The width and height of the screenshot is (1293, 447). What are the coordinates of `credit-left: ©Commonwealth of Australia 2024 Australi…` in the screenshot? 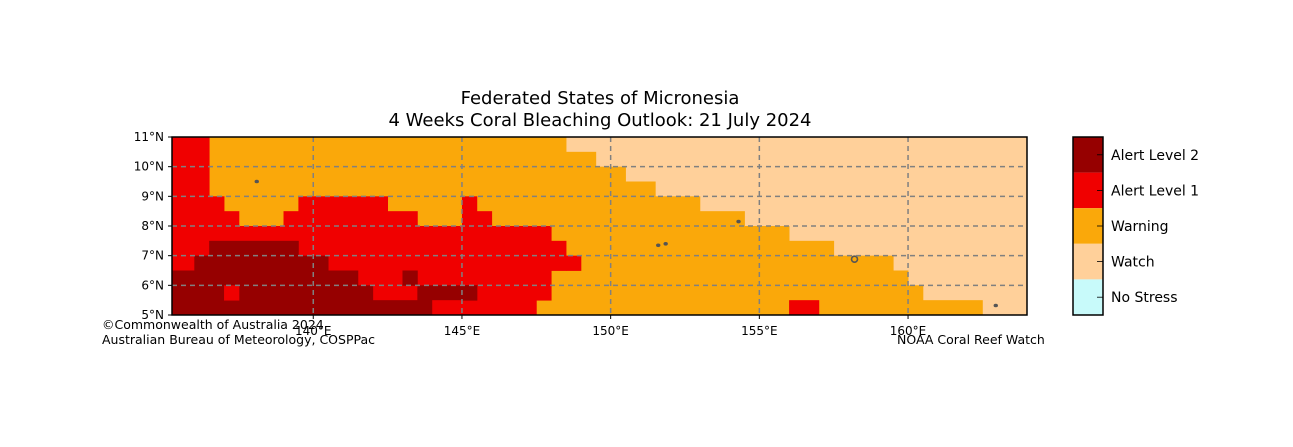 It's located at (238, 332).